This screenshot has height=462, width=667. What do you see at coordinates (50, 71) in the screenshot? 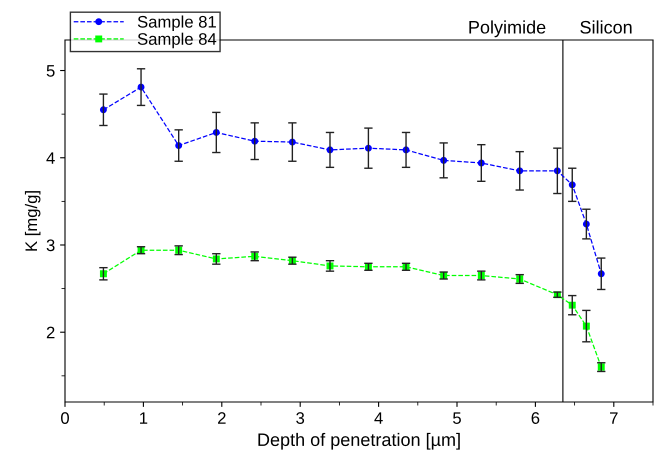
I see `y-tick-label: 5` at bounding box center [50, 71].